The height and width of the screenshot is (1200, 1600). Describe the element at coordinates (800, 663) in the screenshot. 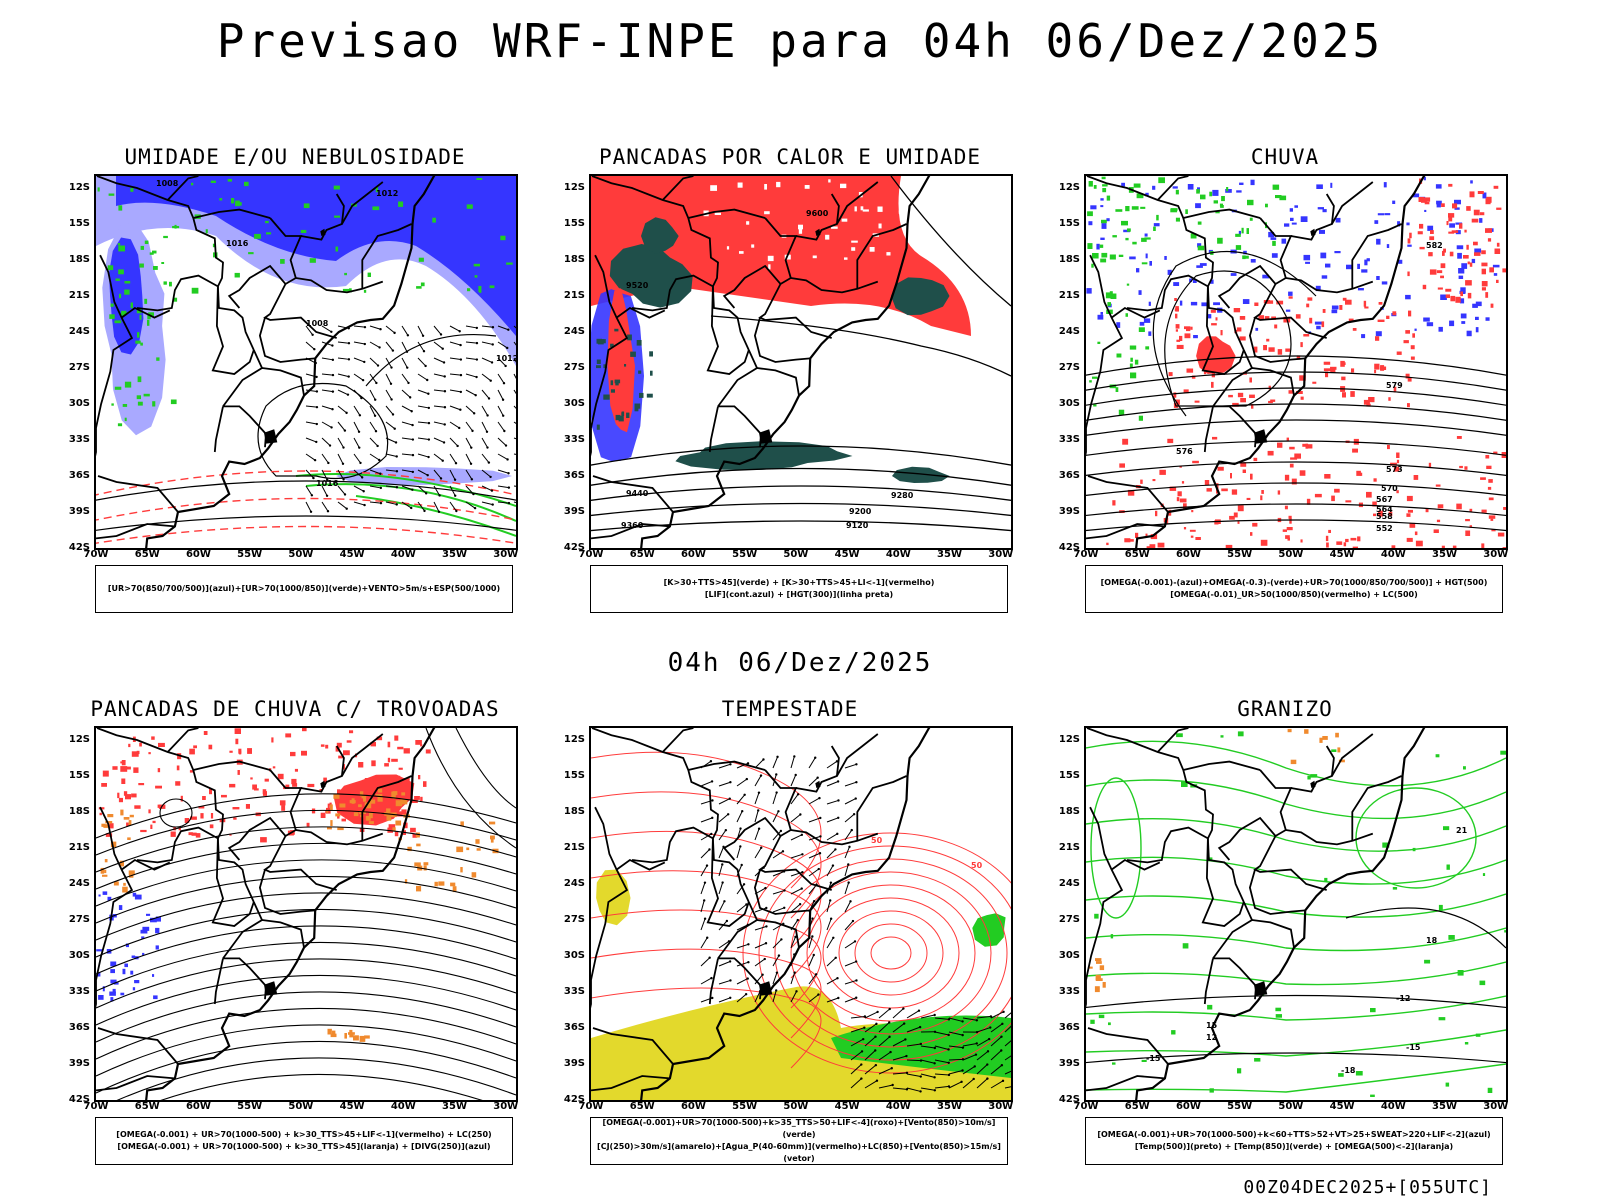

I see `valid-time-subtitle: 04h 06/Dez/2025` at that location.